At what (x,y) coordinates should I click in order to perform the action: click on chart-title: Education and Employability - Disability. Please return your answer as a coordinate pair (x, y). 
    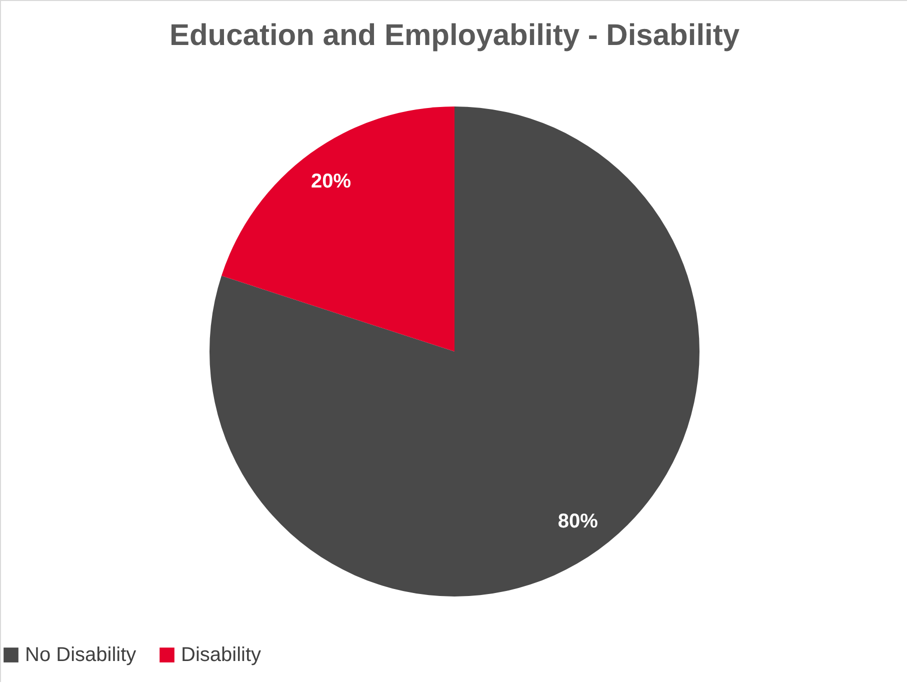
    Looking at the image, I should click on (454, 35).